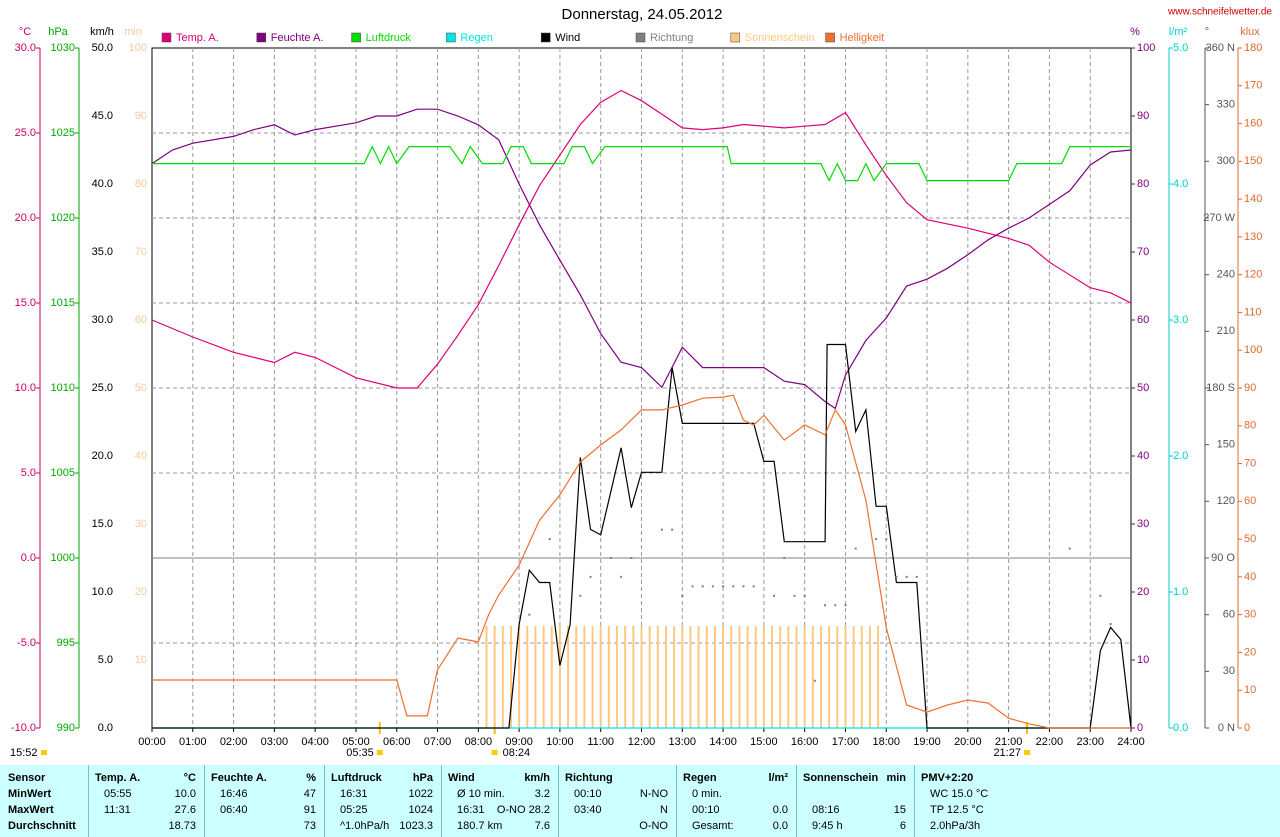  Describe the element at coordinates (23, 728) in the screenshot. I see `y-tick-label: -10.0` at that location.